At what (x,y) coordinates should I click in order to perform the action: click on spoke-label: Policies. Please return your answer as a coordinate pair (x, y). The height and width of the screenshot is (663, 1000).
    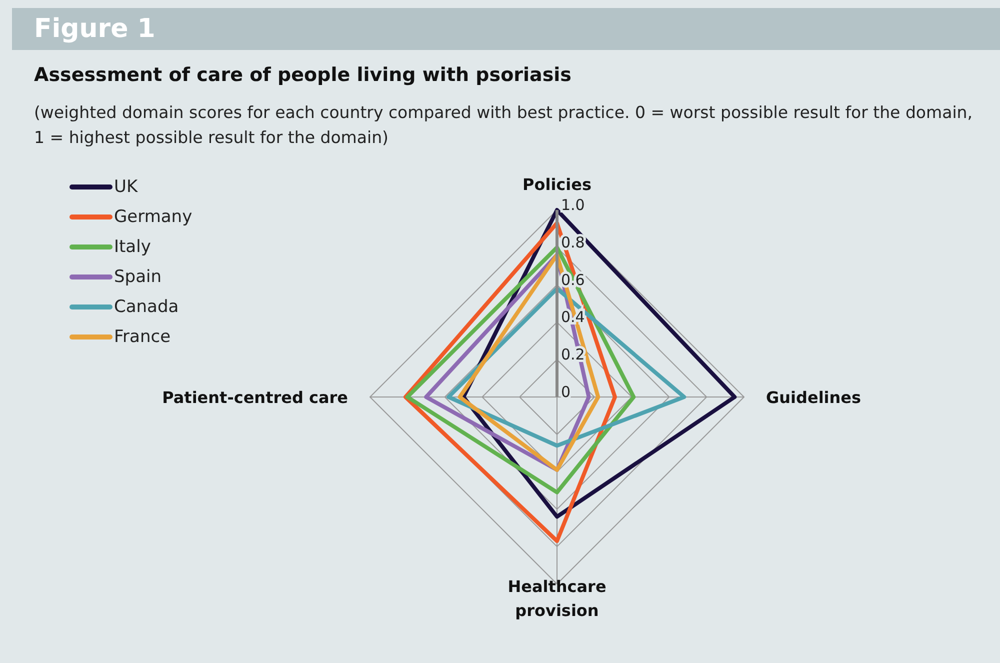
    Looking at the image, I should click on (557, 184).